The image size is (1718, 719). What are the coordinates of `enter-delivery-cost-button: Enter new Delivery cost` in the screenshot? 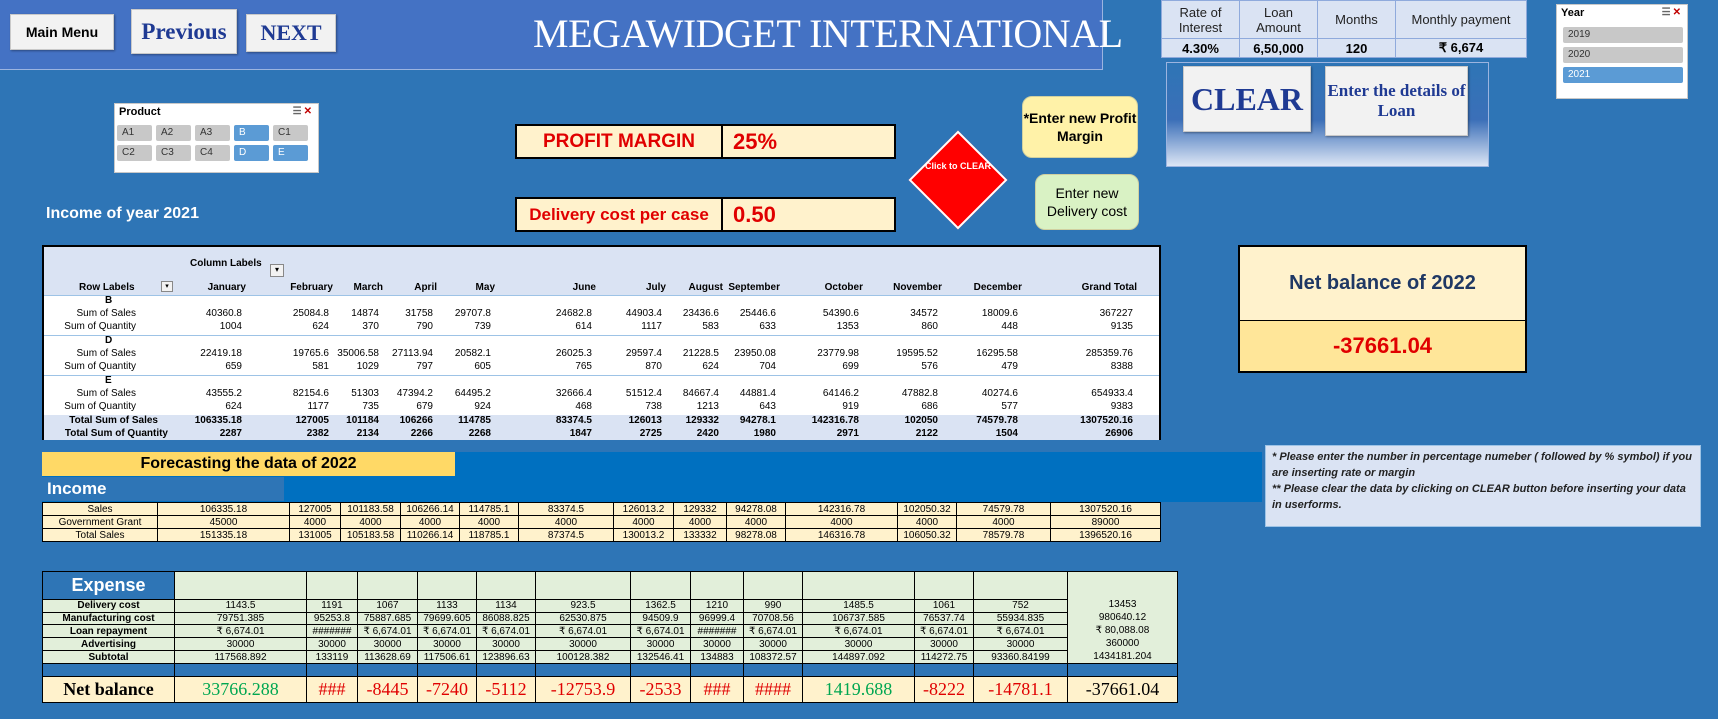 It's located at (1087, 202).